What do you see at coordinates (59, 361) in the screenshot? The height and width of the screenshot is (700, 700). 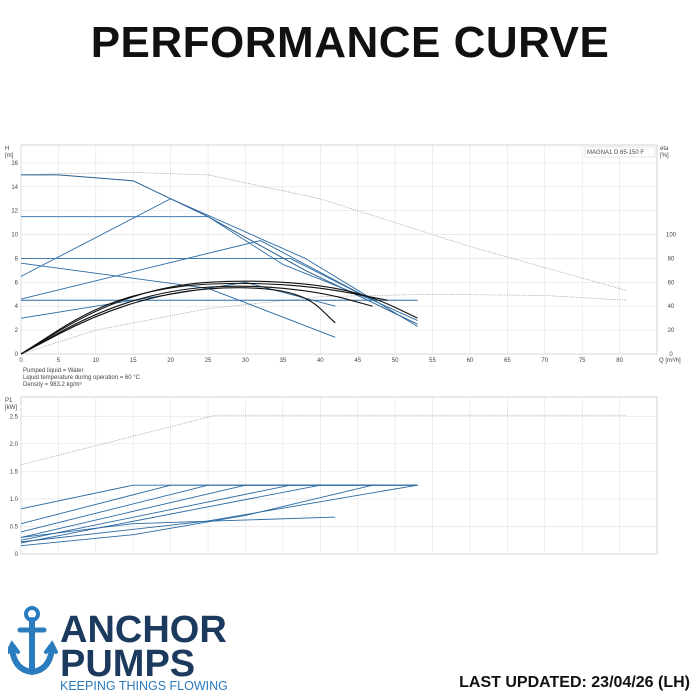 I see `x-tick-label: 5` at bounding box center [59, 361].